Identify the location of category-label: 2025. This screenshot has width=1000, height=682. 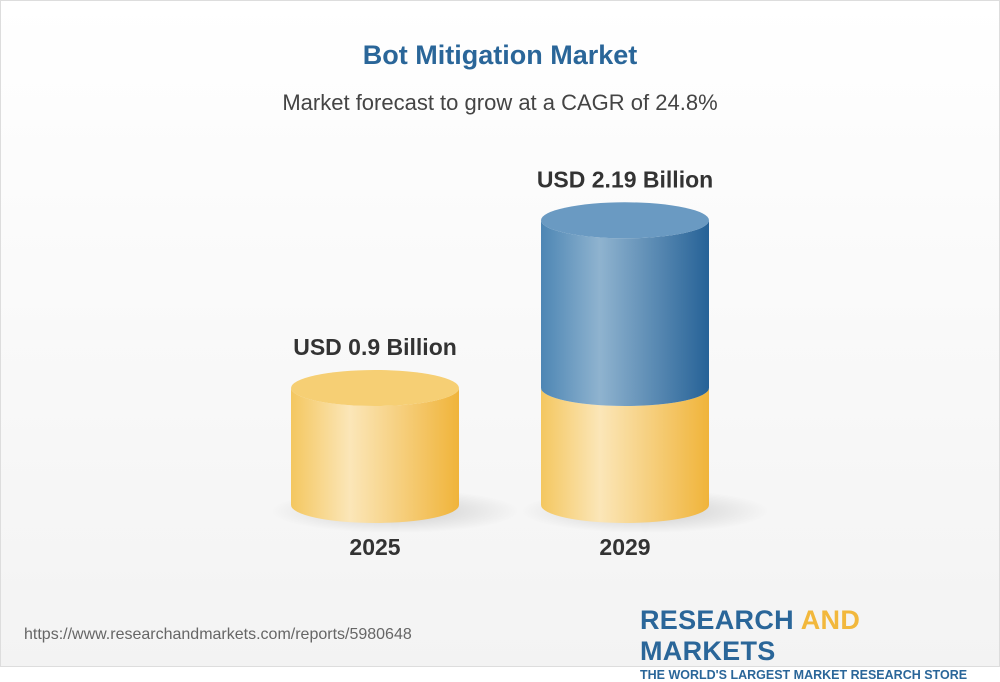
(374, 547).